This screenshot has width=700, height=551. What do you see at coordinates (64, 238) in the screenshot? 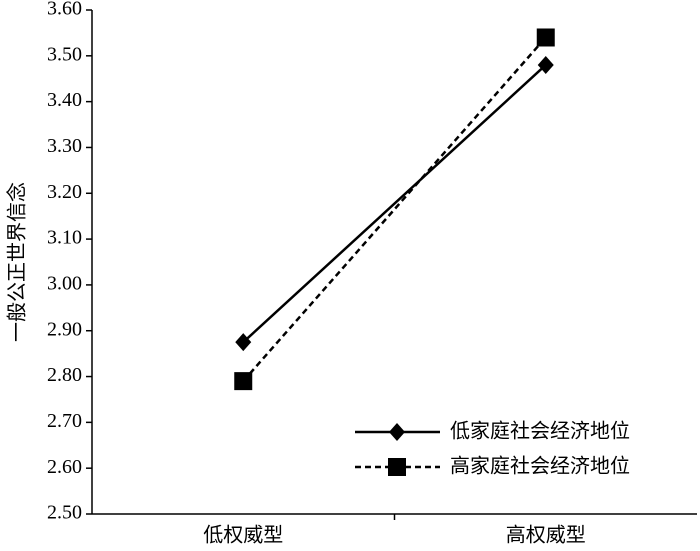
I see `y-tick-label: 3.10` at bounding box center [64, 238].